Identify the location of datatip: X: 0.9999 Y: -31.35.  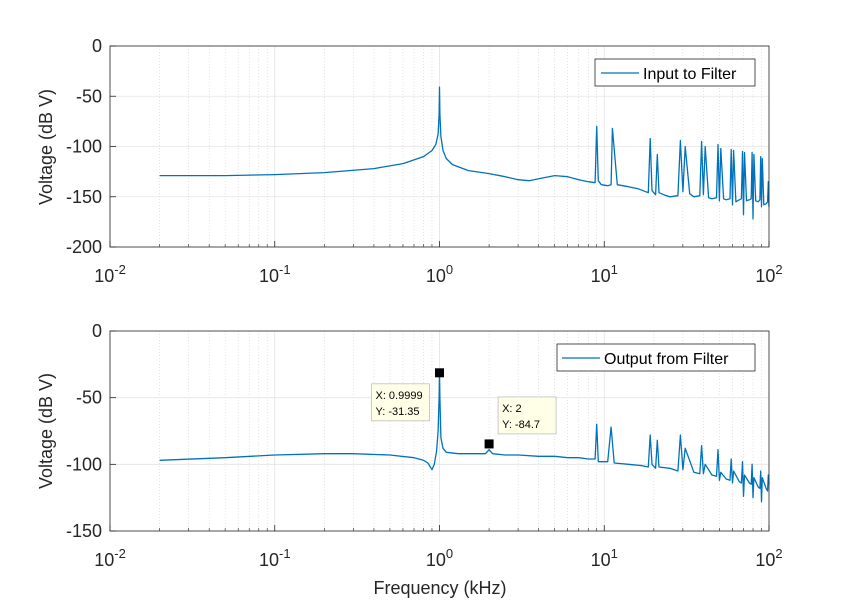
(407, 395).